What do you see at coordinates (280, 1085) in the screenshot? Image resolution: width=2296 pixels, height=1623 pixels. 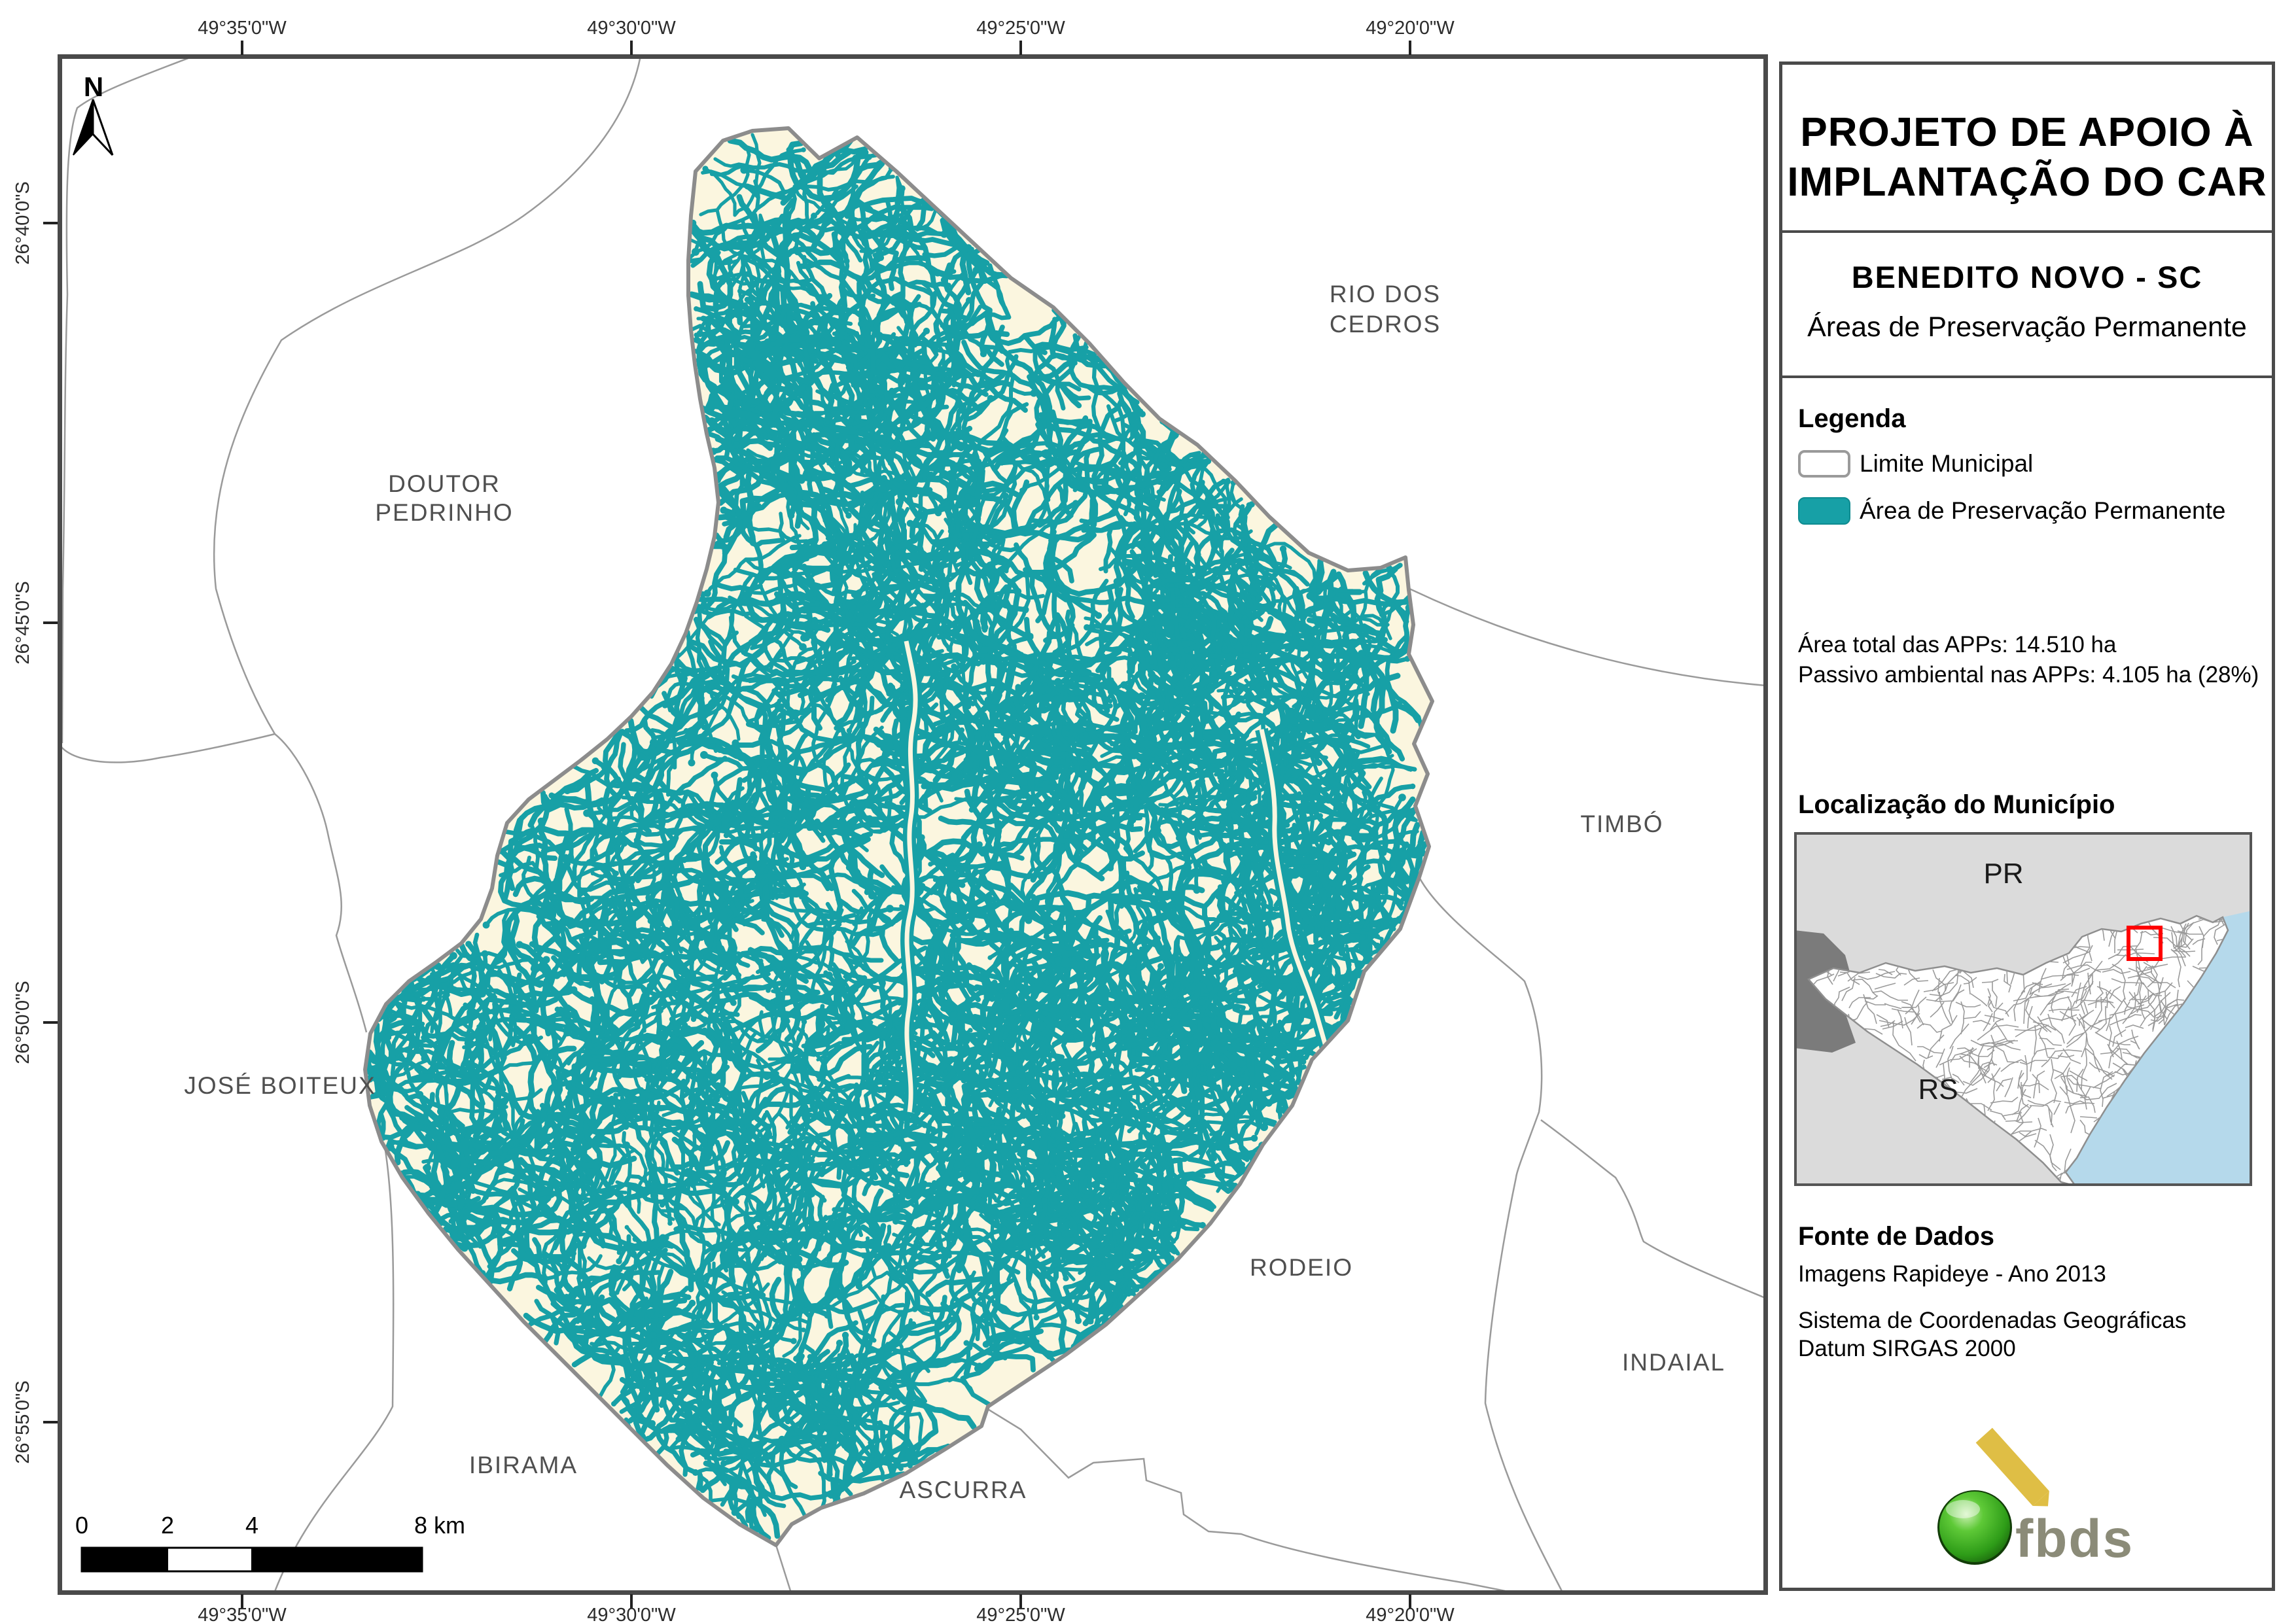 I see `neighbor-label: JOSÉ BOITEUX` at bounding box center [280, 1085].